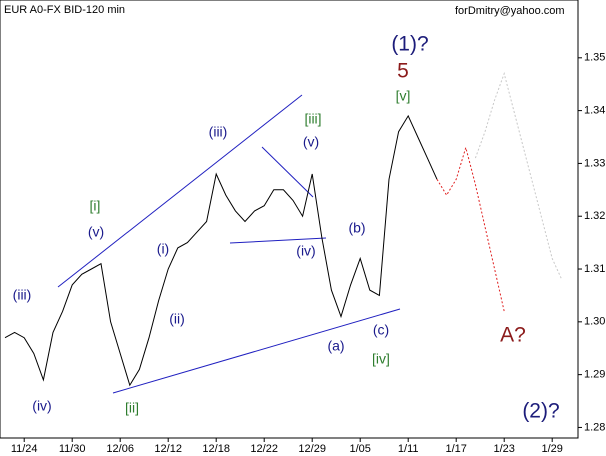  What do you see at coordinates (594, 269) in the screenshot?
I see `y-tick-label: 1.31` at bounding box center [594, 269].